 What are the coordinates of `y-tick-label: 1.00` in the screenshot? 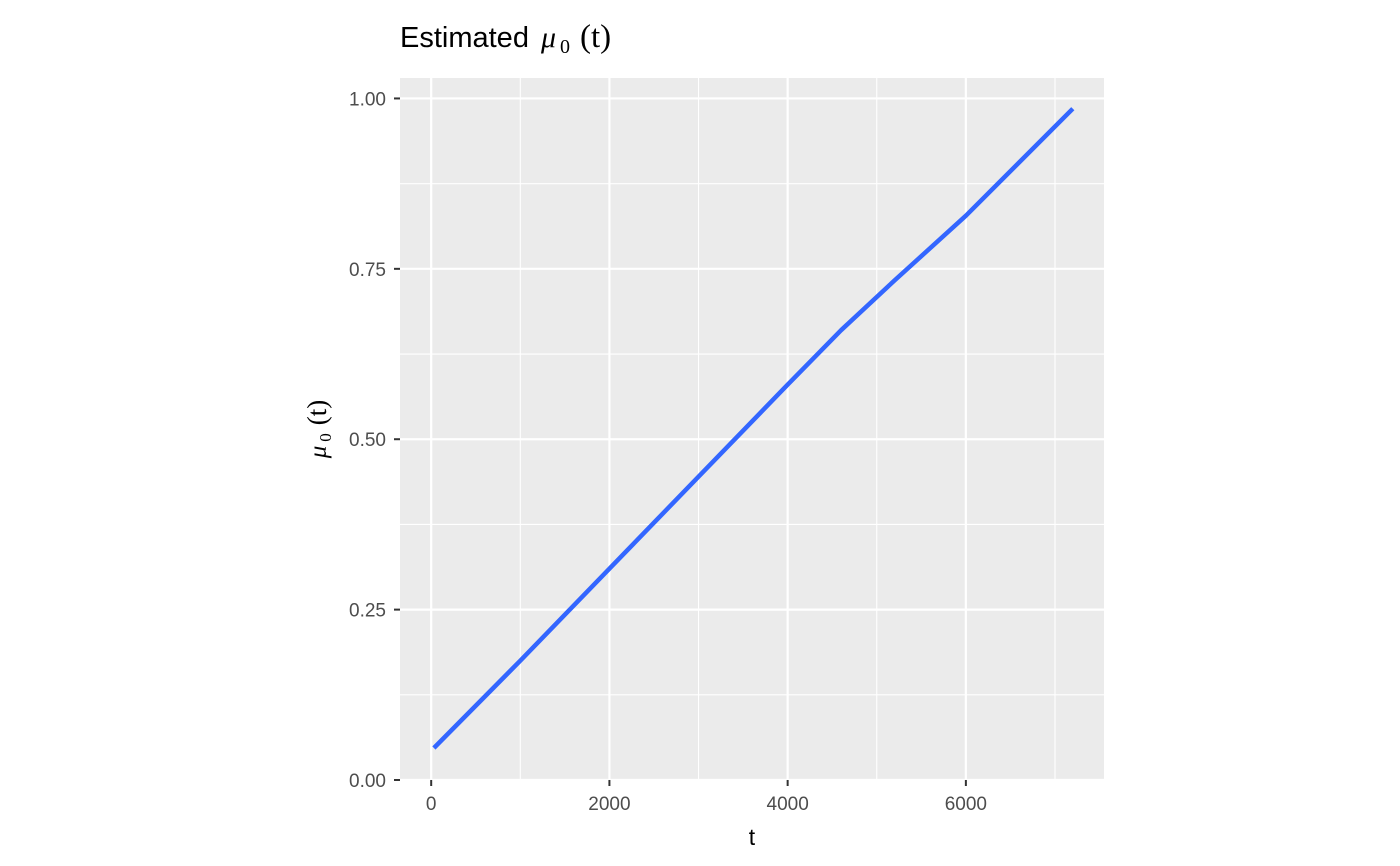 It's located at (367, 99).